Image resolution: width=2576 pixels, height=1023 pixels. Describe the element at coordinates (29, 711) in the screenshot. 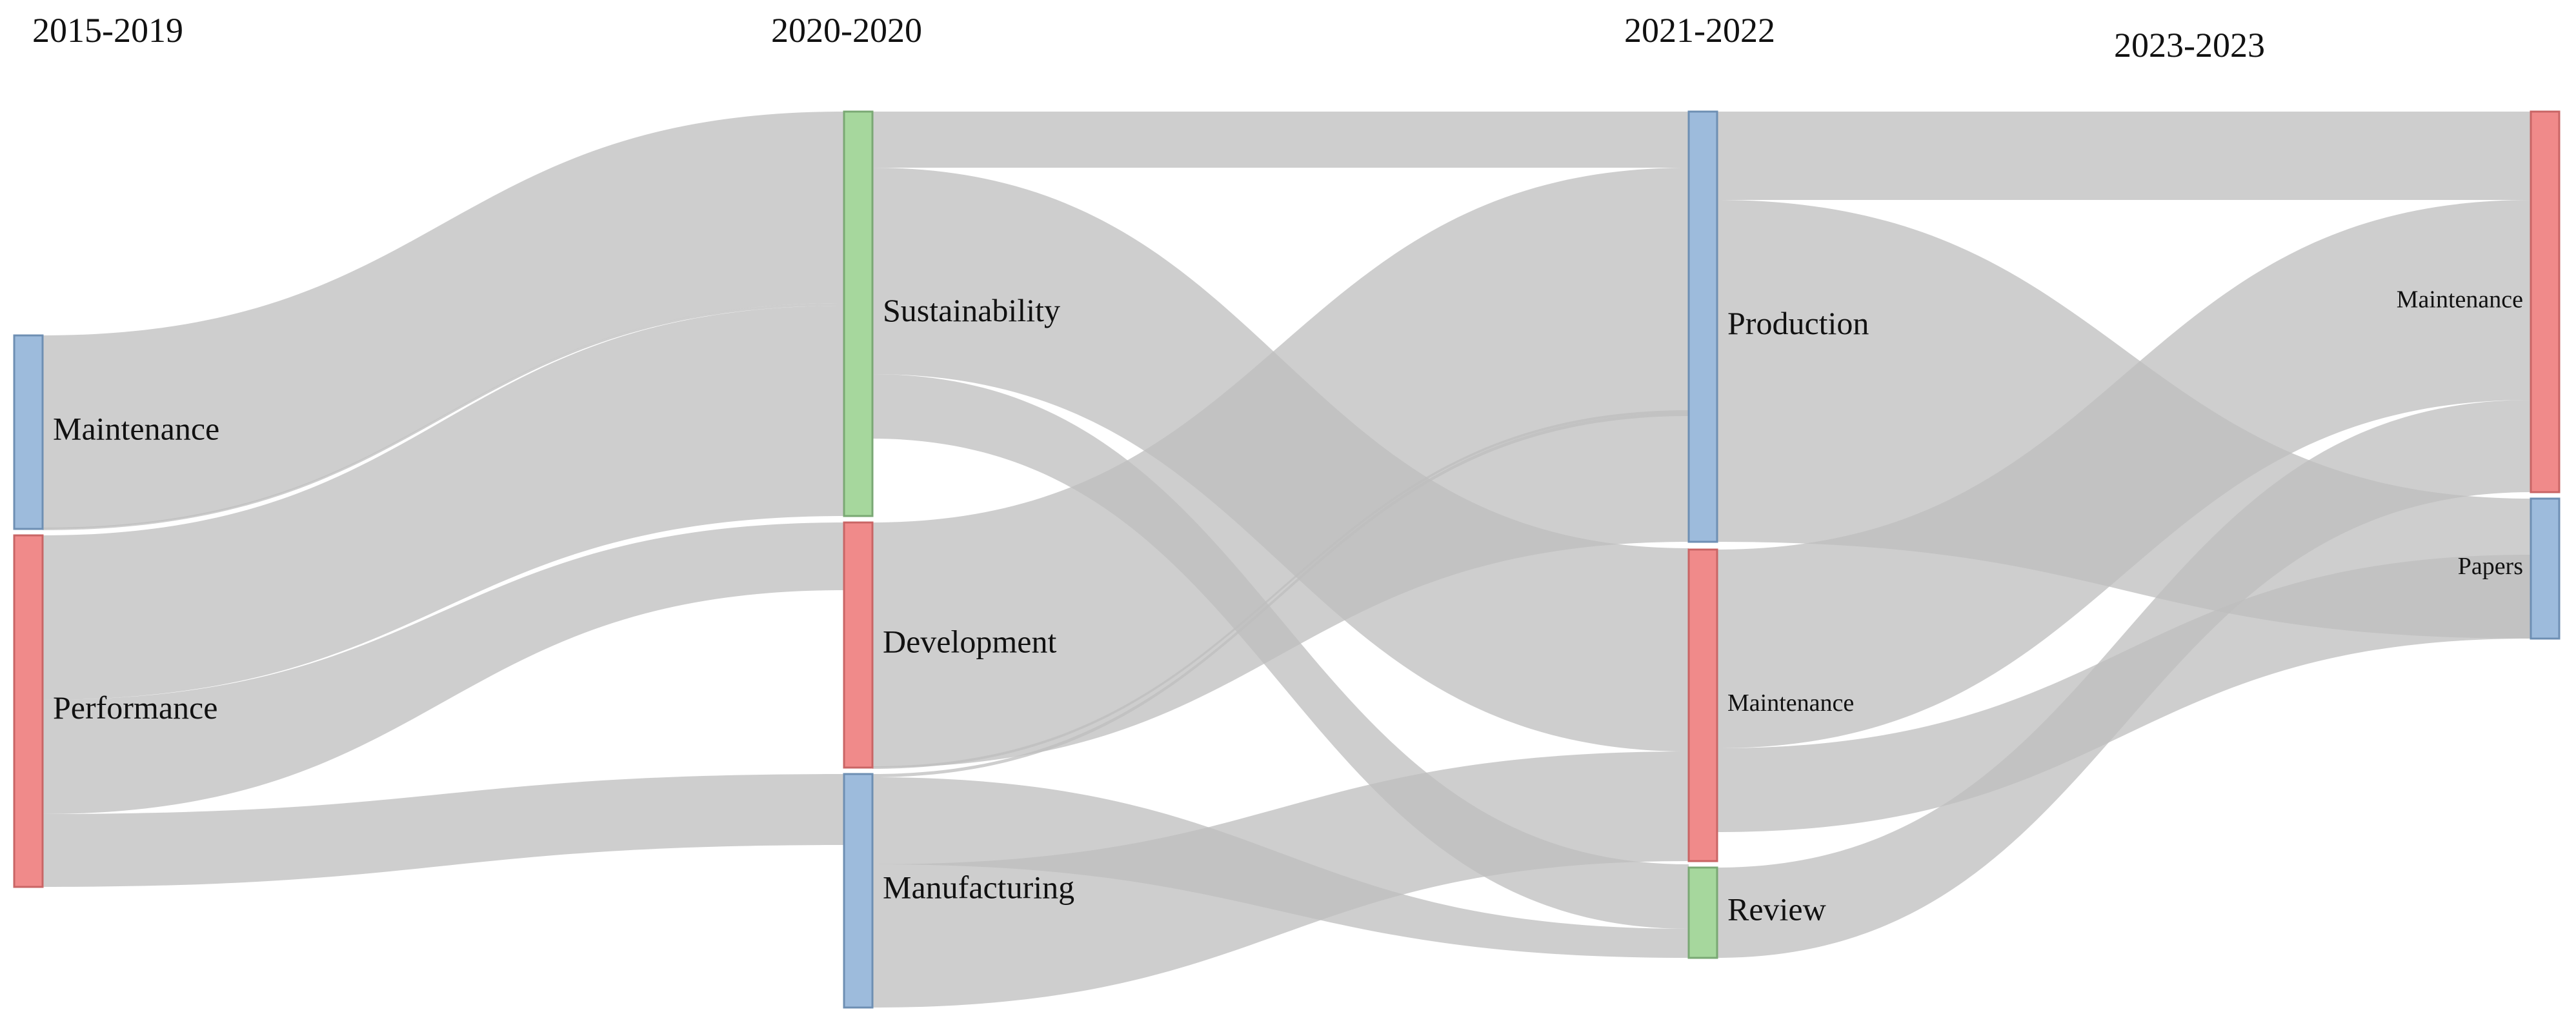

I see `node-p19` at that location.